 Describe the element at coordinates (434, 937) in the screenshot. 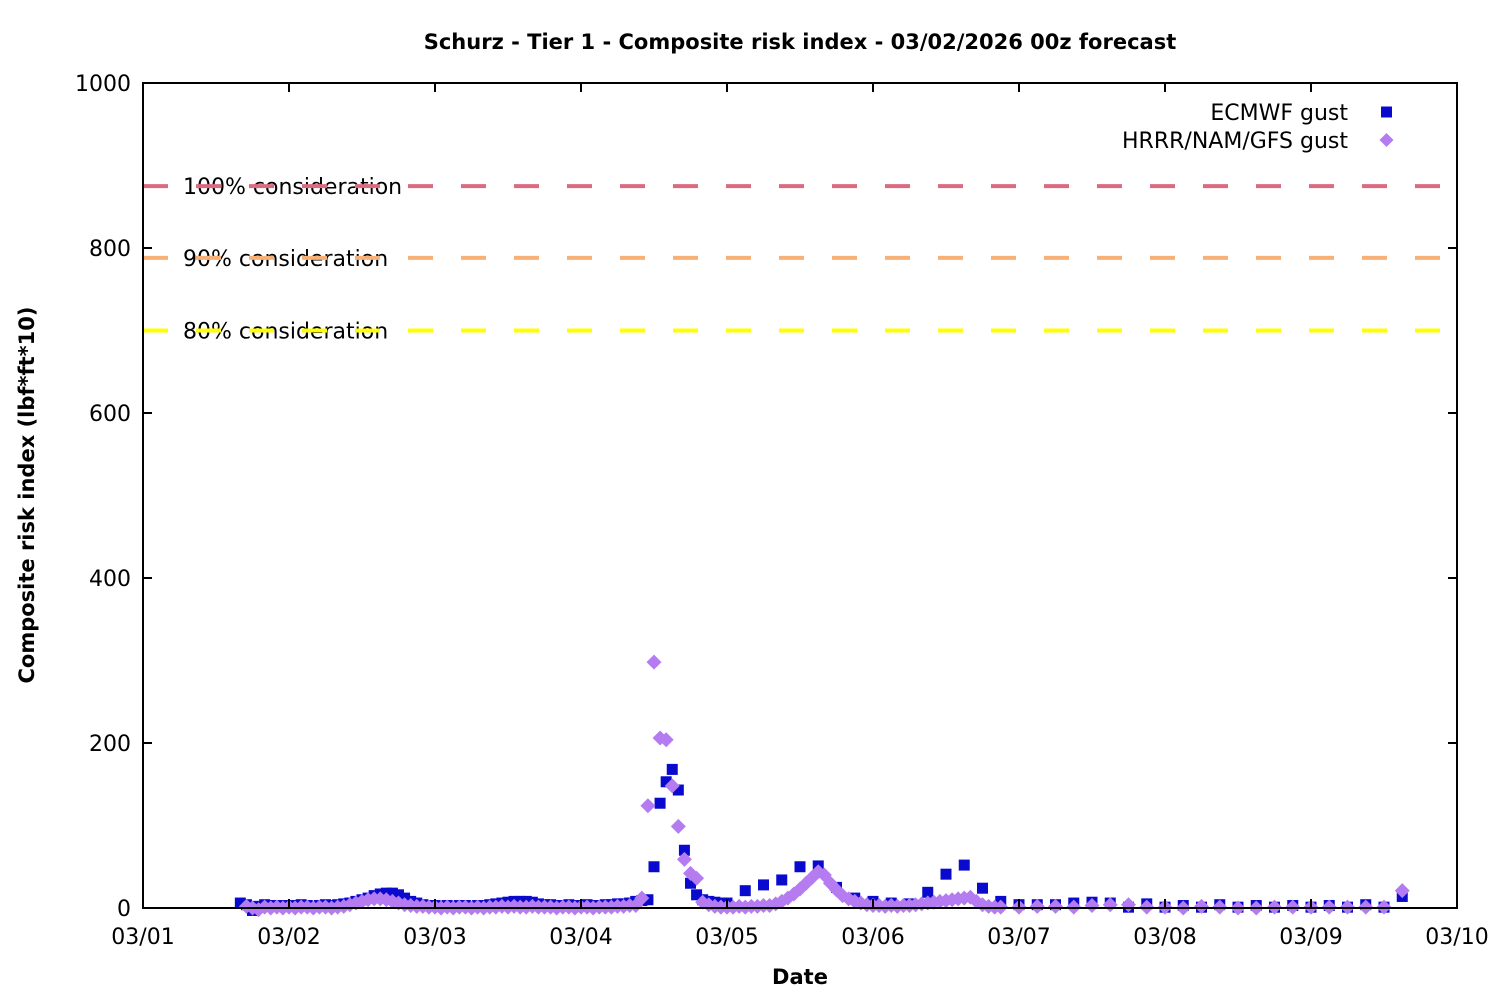

I see `x-tick-label: 03/03` at that location.